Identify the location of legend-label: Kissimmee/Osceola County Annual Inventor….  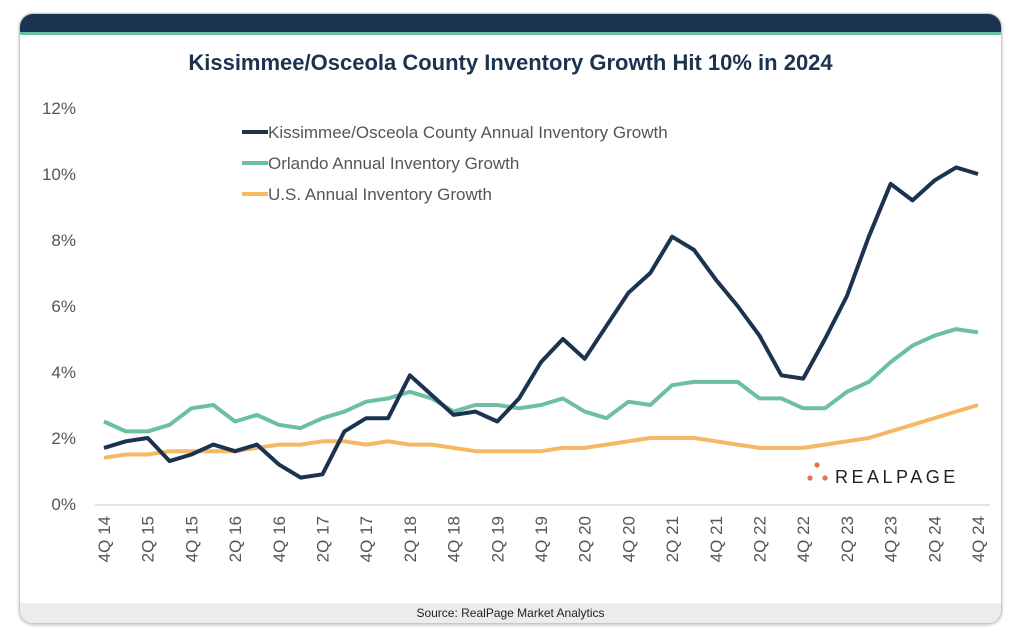
(468, 132).